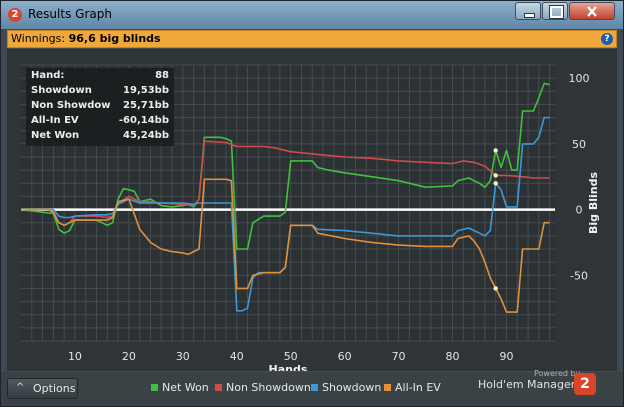 Image resolution: width=624 pixels, height=407 pixels. I want to click on stat-row-showdown: Showdown 19,53bb, so click(100, 92).